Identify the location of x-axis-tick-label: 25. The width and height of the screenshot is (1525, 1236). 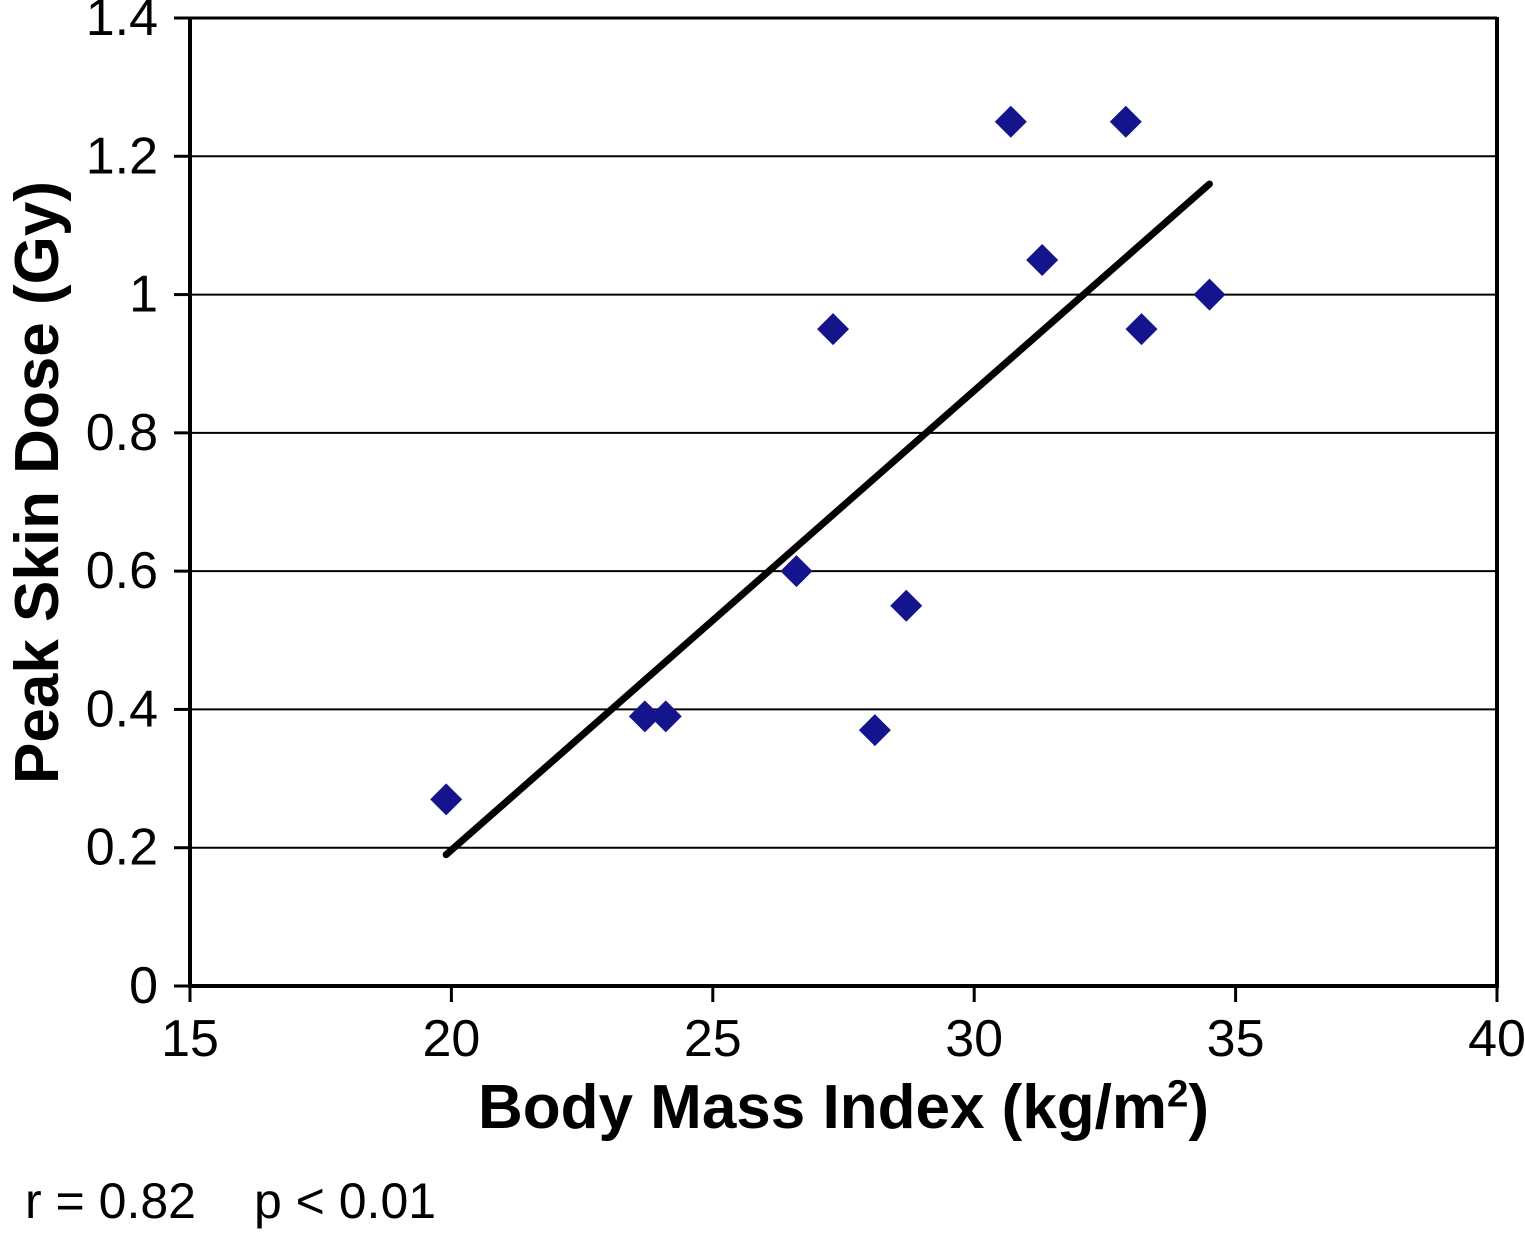
(713, 1039).